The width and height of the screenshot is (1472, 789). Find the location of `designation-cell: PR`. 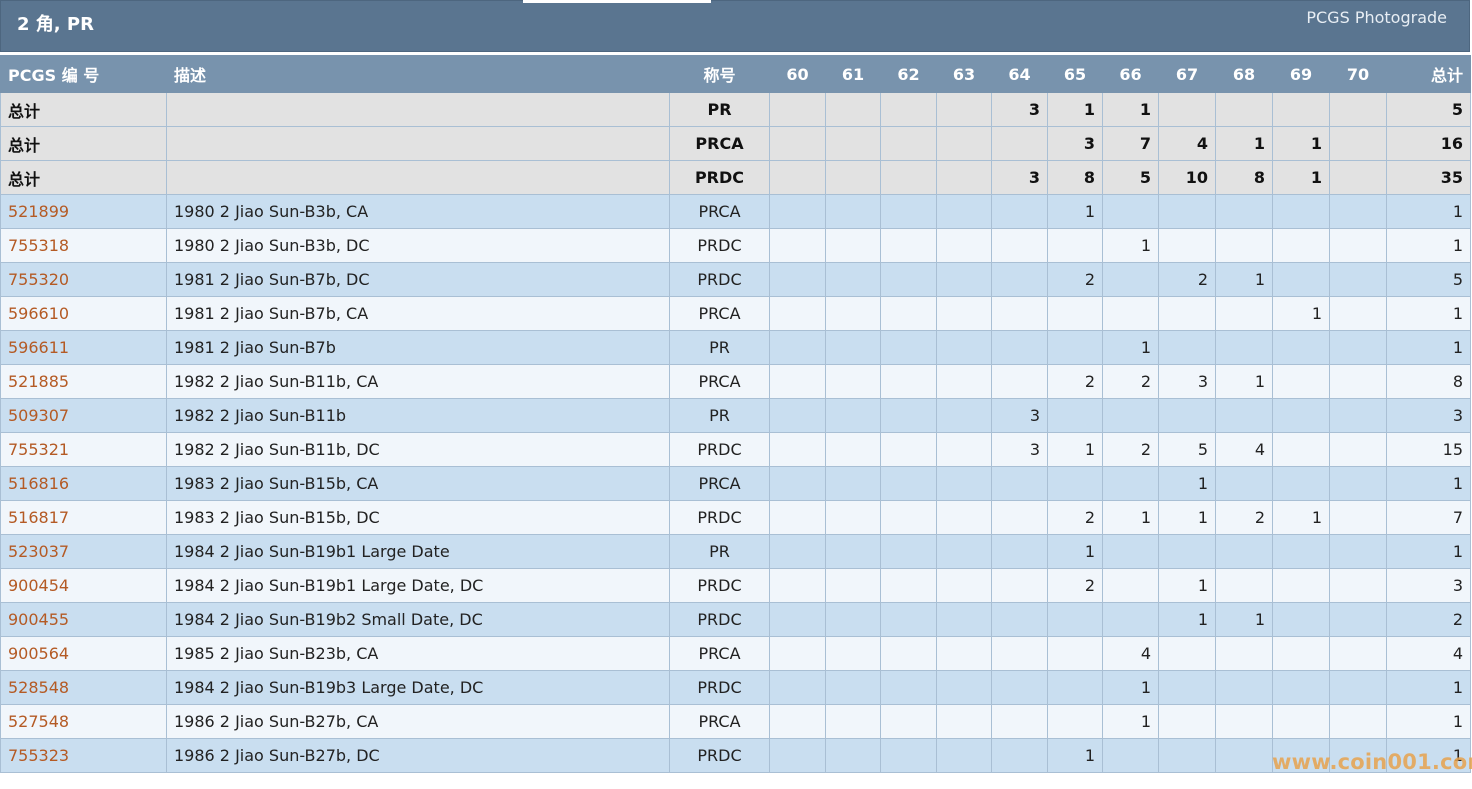

designation-cell: PR is located at coordinates (719, 551).